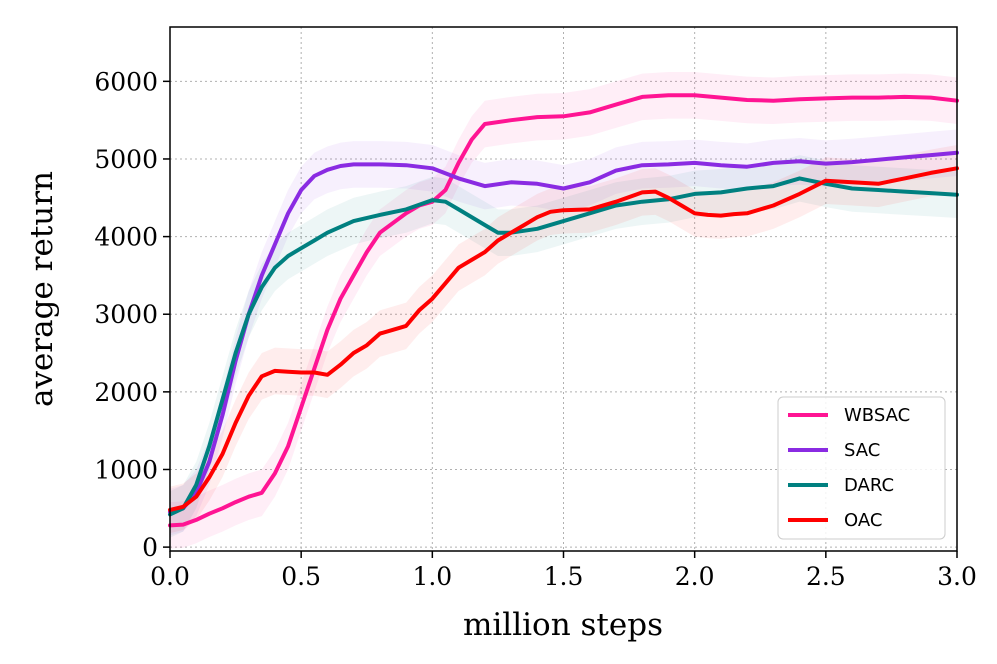  I want to click on y-tick-label: 4000, so click(126, 237).